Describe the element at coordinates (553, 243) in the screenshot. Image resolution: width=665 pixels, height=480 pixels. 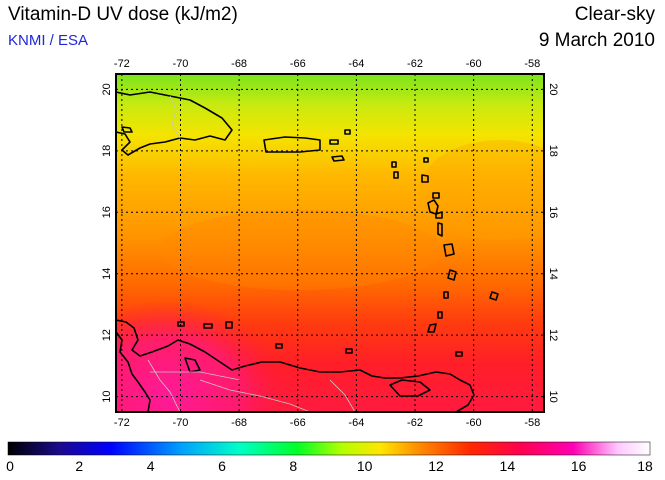
I see `latitude-ticks-right: 10 12 14 16 18 20` at that location.